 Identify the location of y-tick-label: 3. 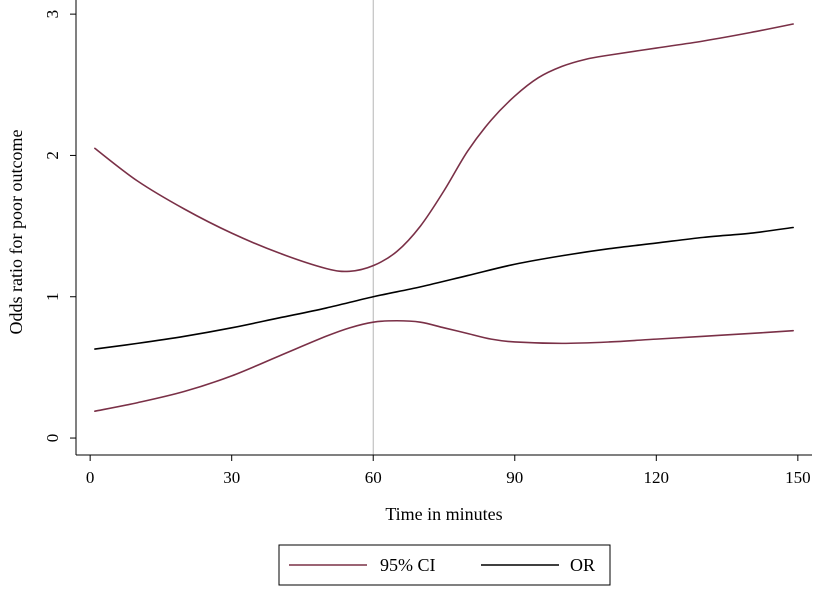
(52, 14).